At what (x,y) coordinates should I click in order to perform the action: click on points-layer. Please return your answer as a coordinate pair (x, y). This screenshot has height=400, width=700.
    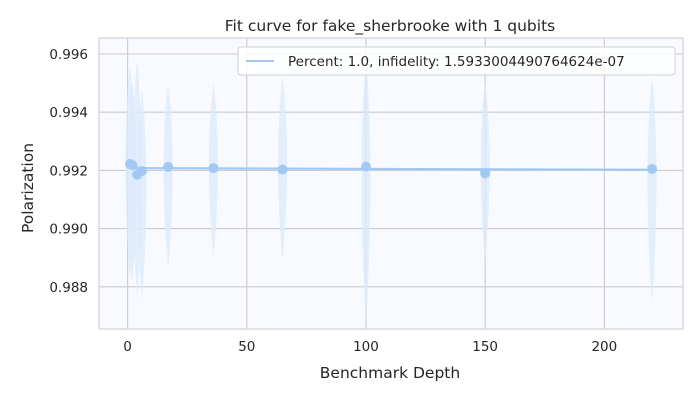
    Looking at the image, I should click on (391, 169).